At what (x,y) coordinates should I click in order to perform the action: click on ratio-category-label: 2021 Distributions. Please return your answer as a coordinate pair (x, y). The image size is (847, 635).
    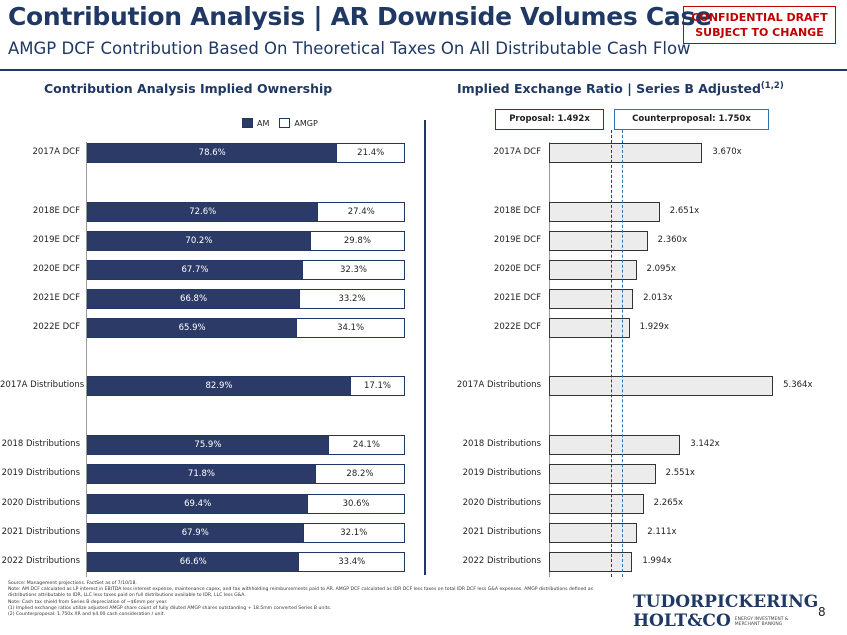
    Looking at the image, I should click on (501, 532).